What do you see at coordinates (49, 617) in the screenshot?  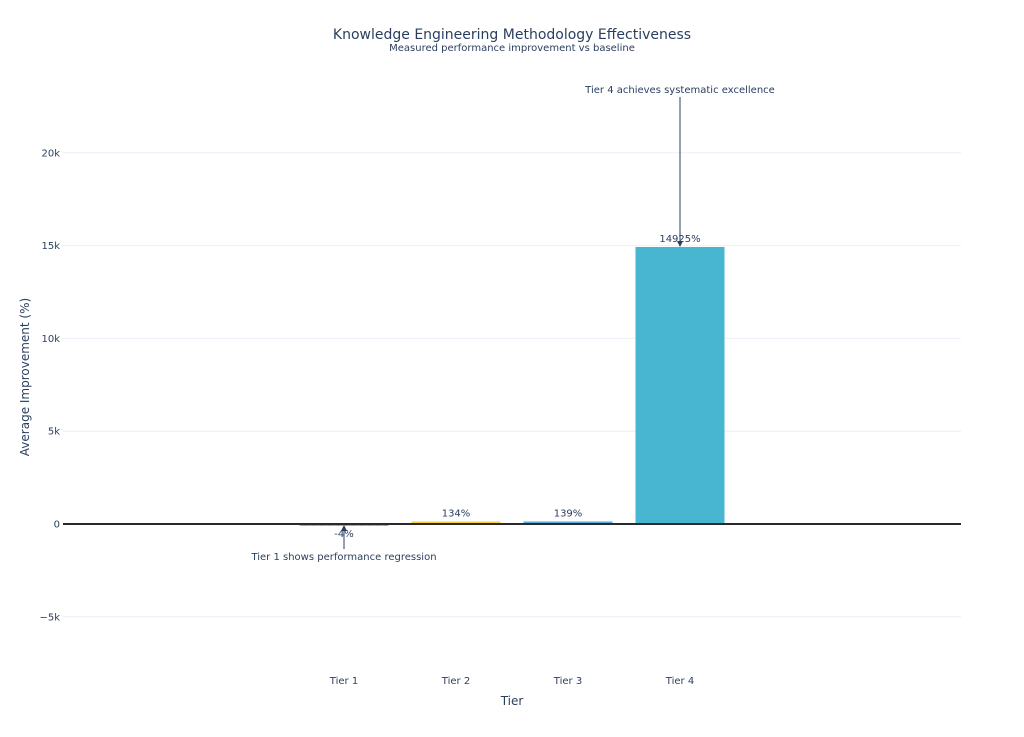 I see `y-tick-label: −5k` at bounding box center [49, 617].